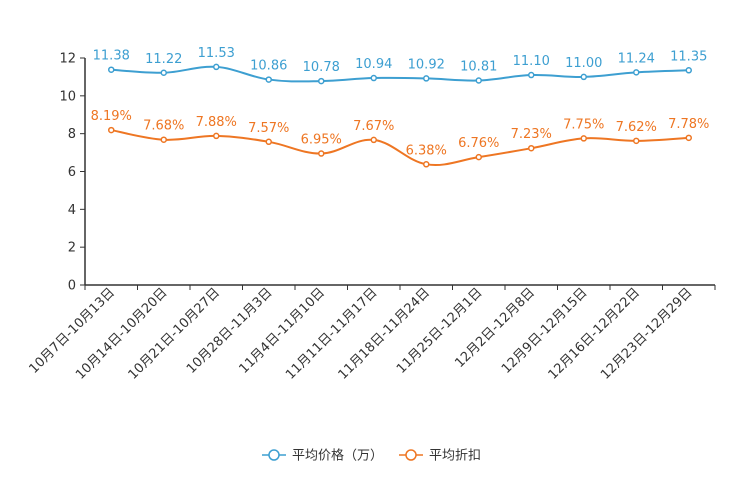 This screenshot has width=744, height=496. I want to click on data-label: 7.88%, so click(216, 122).